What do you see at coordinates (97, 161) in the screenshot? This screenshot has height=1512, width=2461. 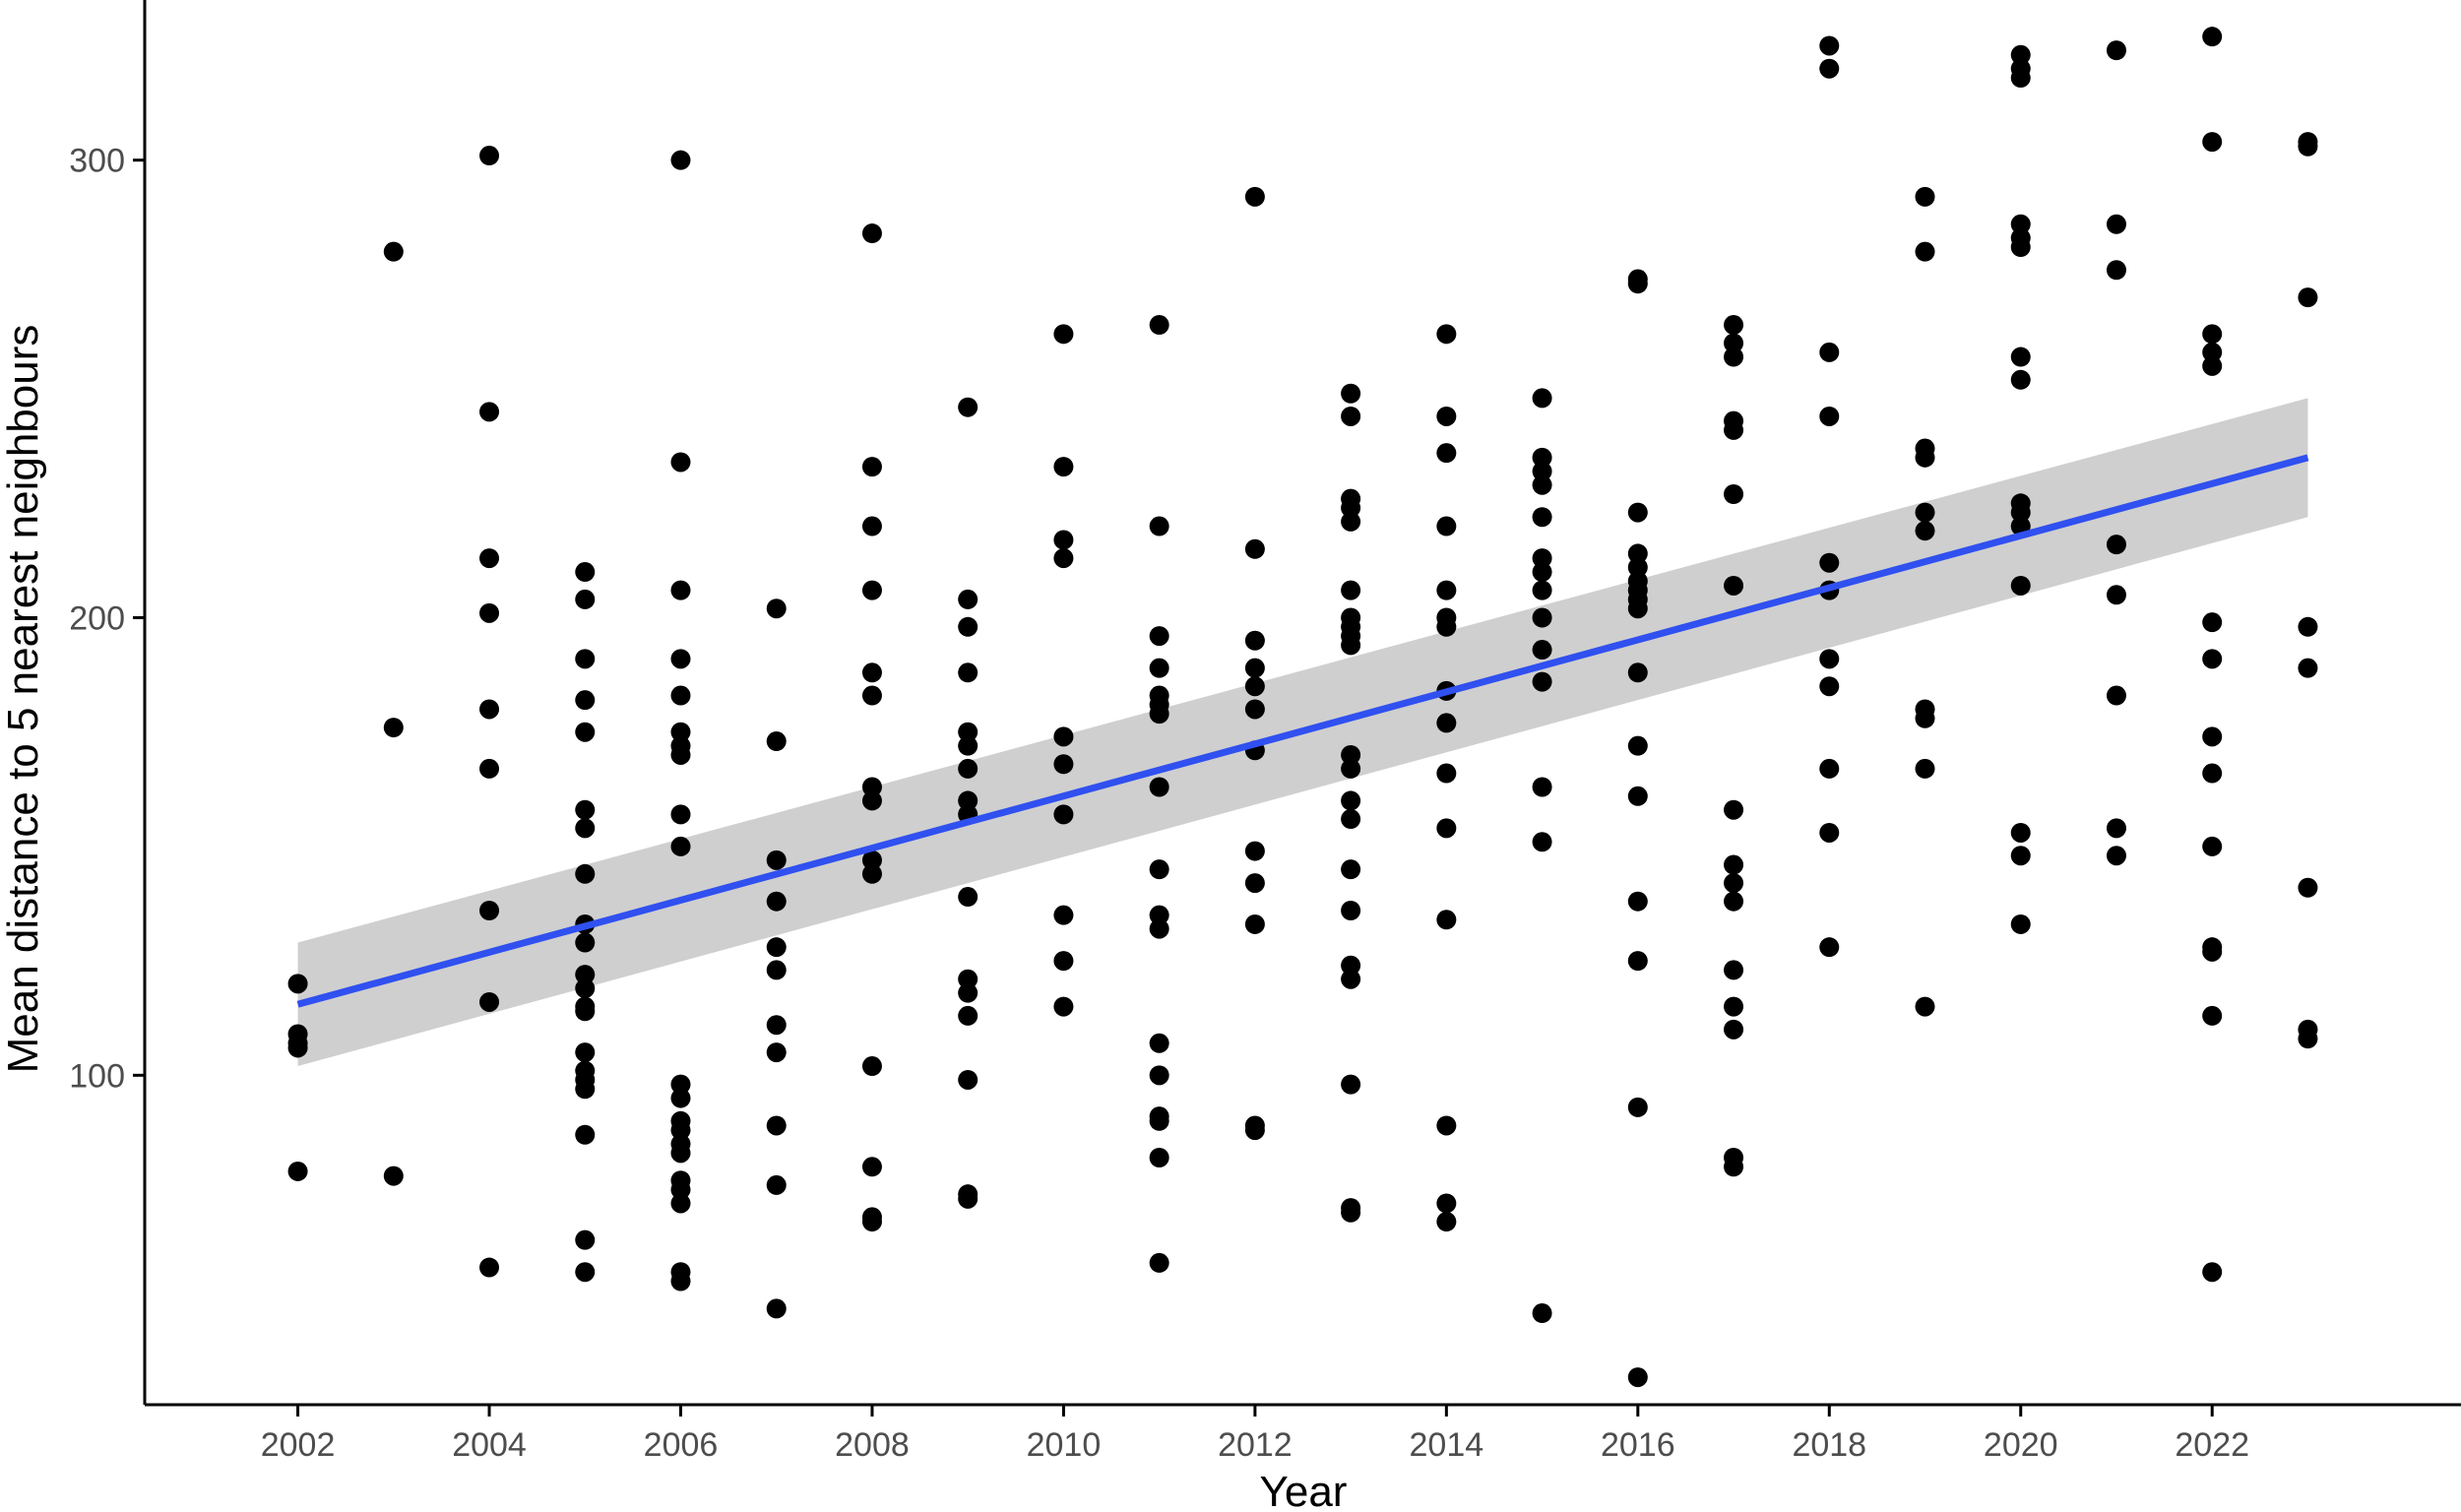 I see `y-tick-label: 300` at bounding box center [97, 161].